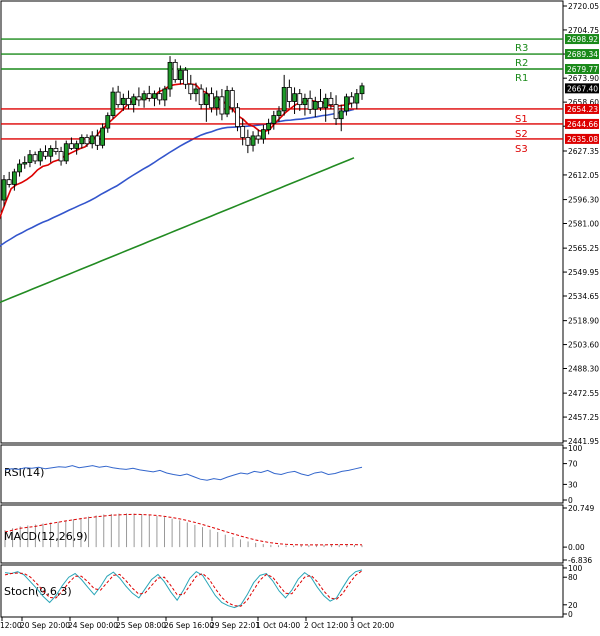  Describe the element at coordinates (583, 441) in the screenshot. I see `price-tick-label: 2441.95` at that location.